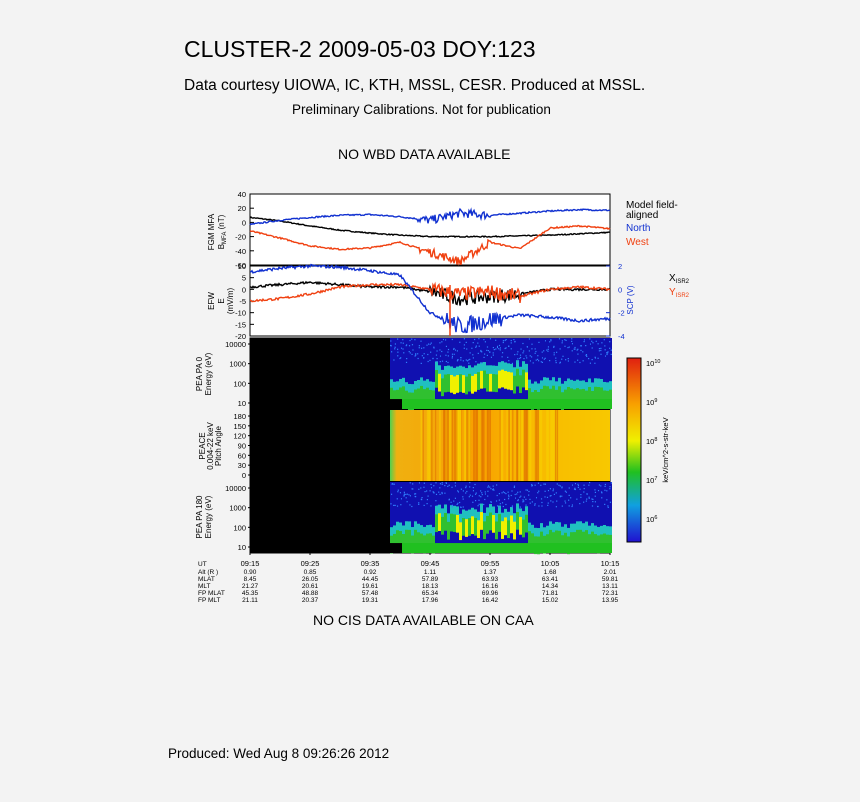  Describe the element at coordinates (360, 49) in the screenshot. I see `page-title: CLUSTER-2 2009-05-03 DOY:123` at that location.